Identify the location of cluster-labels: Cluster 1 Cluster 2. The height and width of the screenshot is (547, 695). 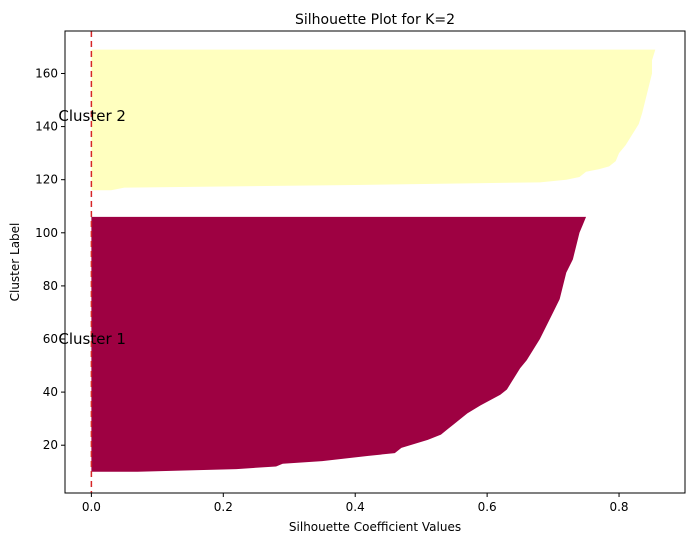
(92, 227).